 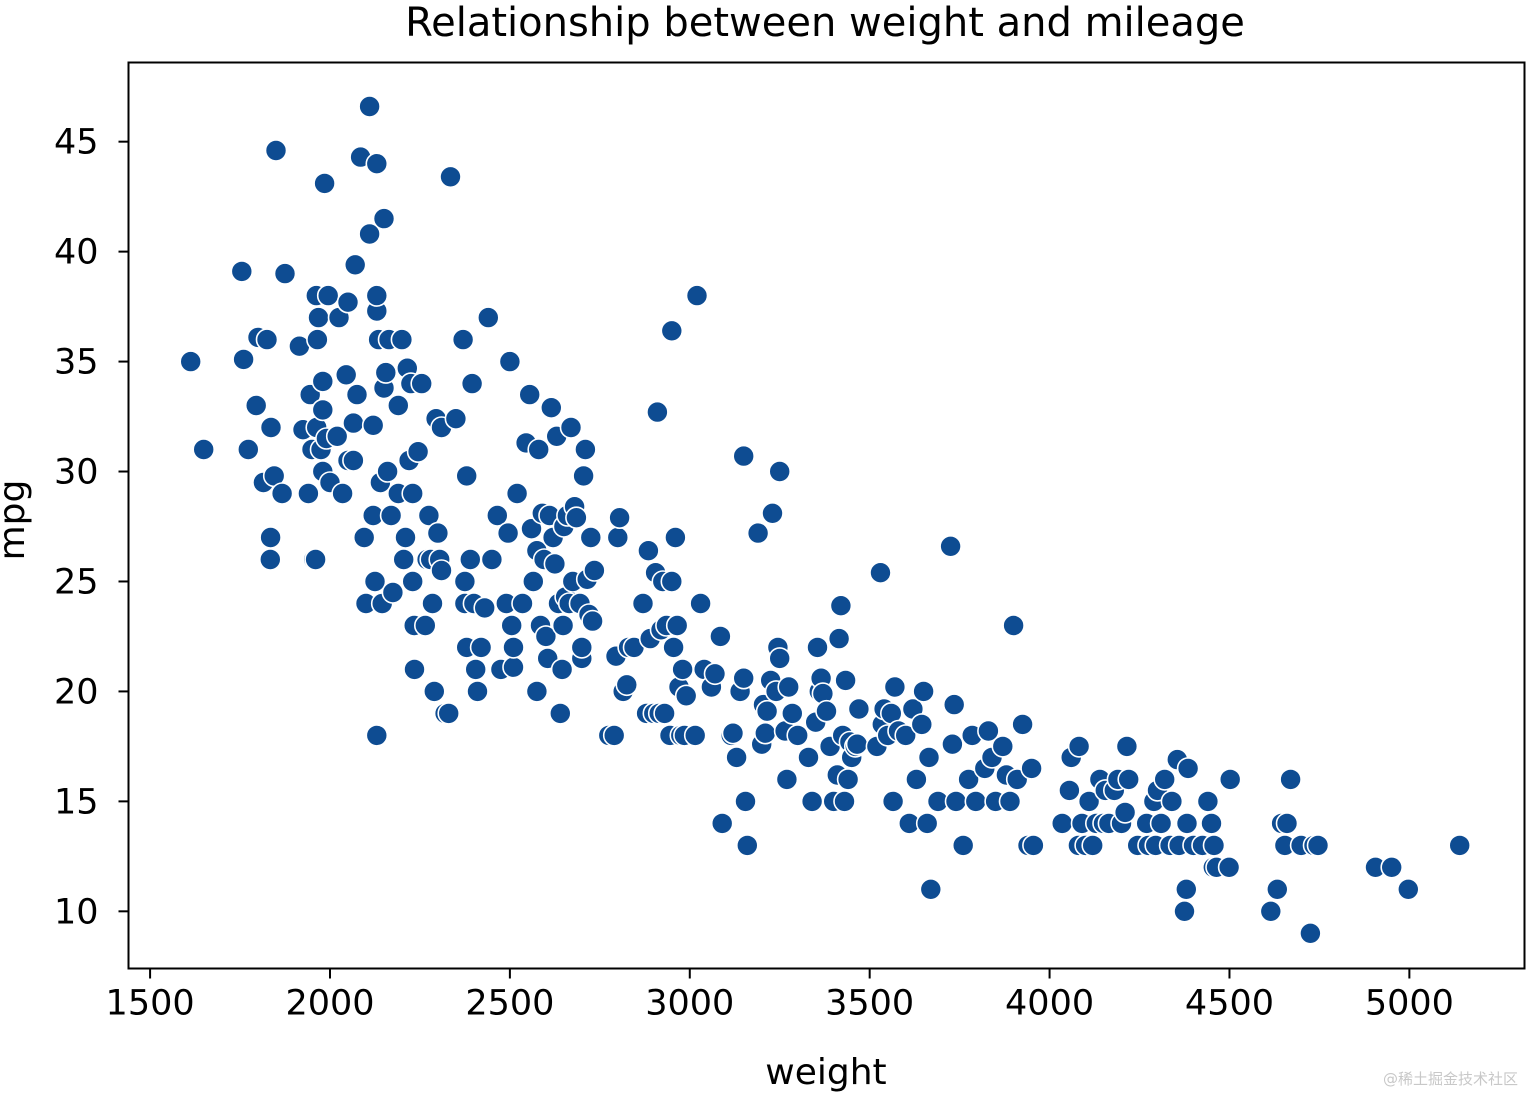 I want to click on y-tick-label: 10, so click(x=76, y=912).